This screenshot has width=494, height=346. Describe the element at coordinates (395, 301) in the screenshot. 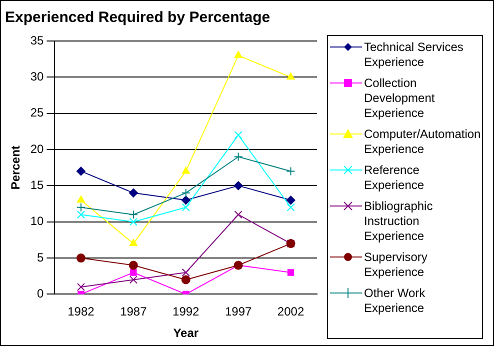

I see `legend-label: Other Work Experience` at that location.